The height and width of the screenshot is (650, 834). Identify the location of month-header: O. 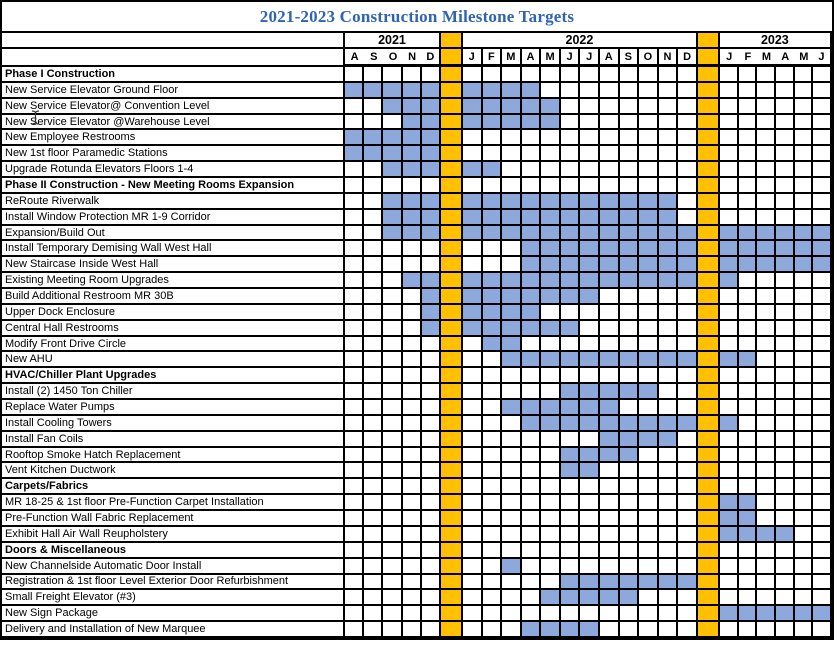
(649, 58).